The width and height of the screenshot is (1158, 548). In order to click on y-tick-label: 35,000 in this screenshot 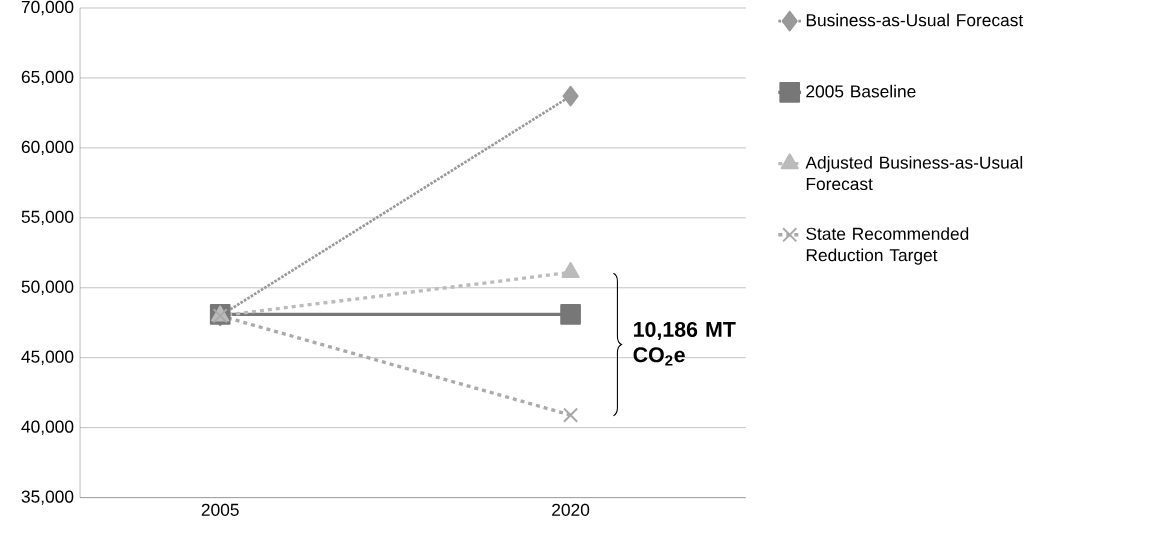, I will do `click(47, 497)`.